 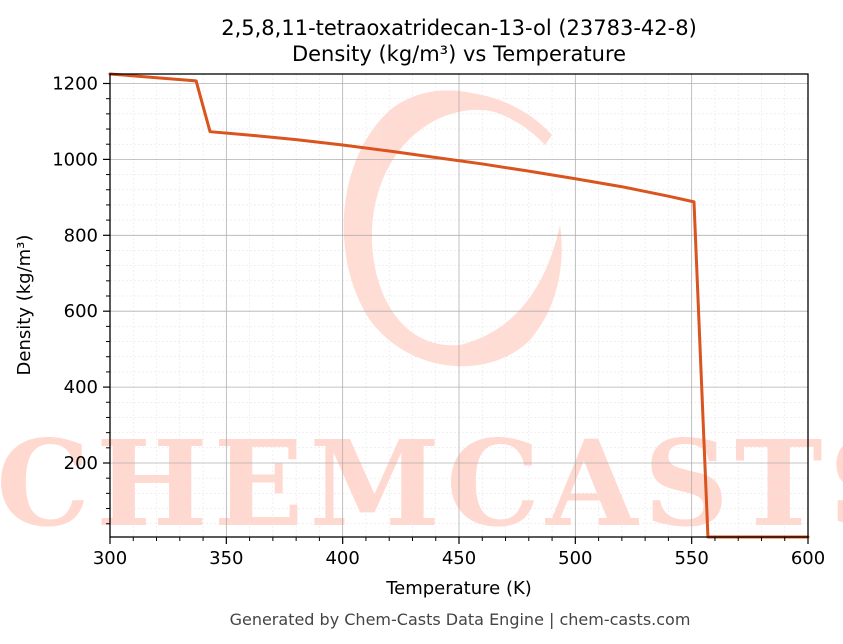 I want to click on y-tick-label: 1000, so click(x=75, y=159).